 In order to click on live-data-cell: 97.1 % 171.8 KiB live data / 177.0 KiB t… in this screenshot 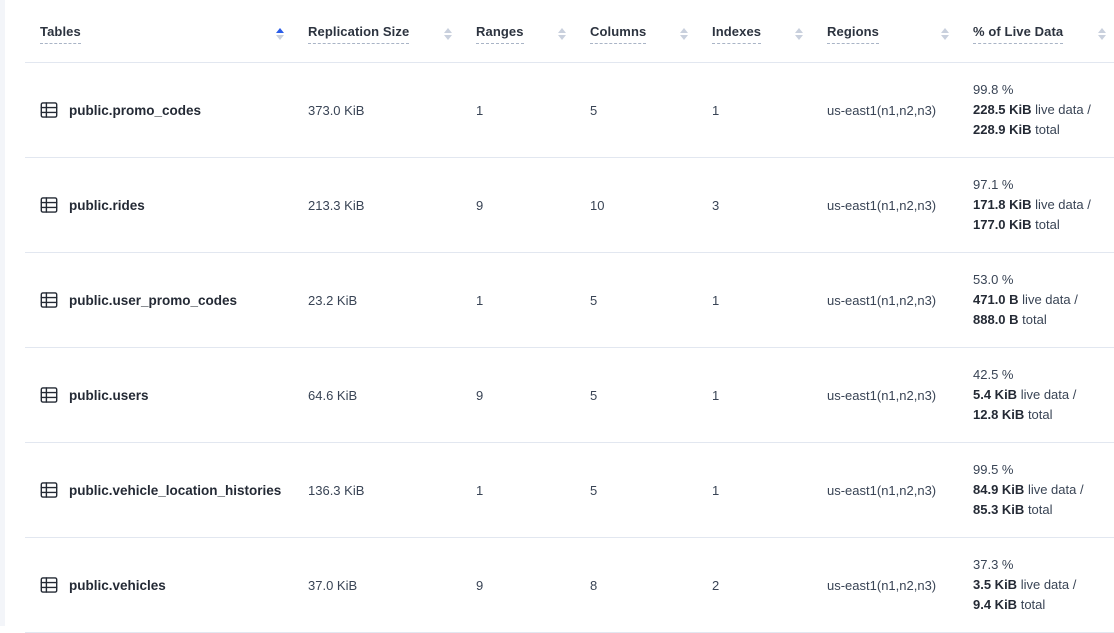, I will do `click(1043, 205)`.